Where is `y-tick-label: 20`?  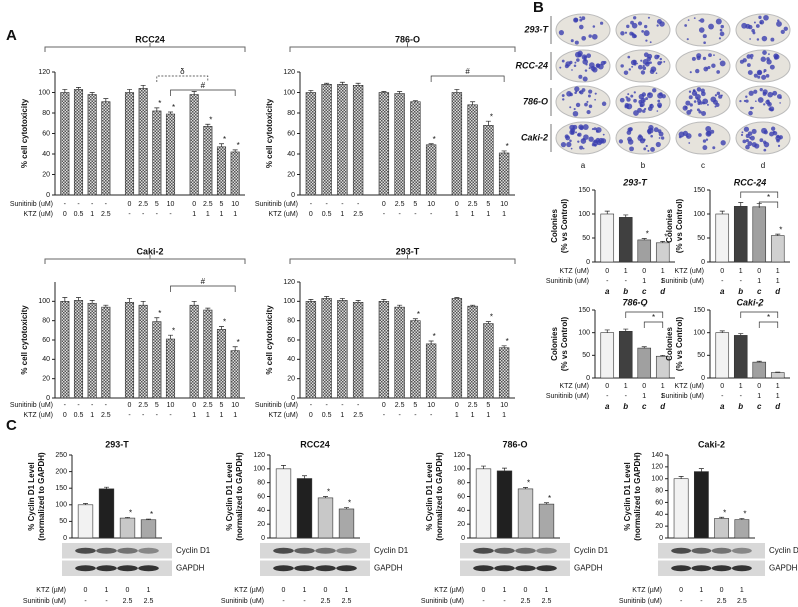
y-tick-label: 20 is located at coordinates (261, 524).